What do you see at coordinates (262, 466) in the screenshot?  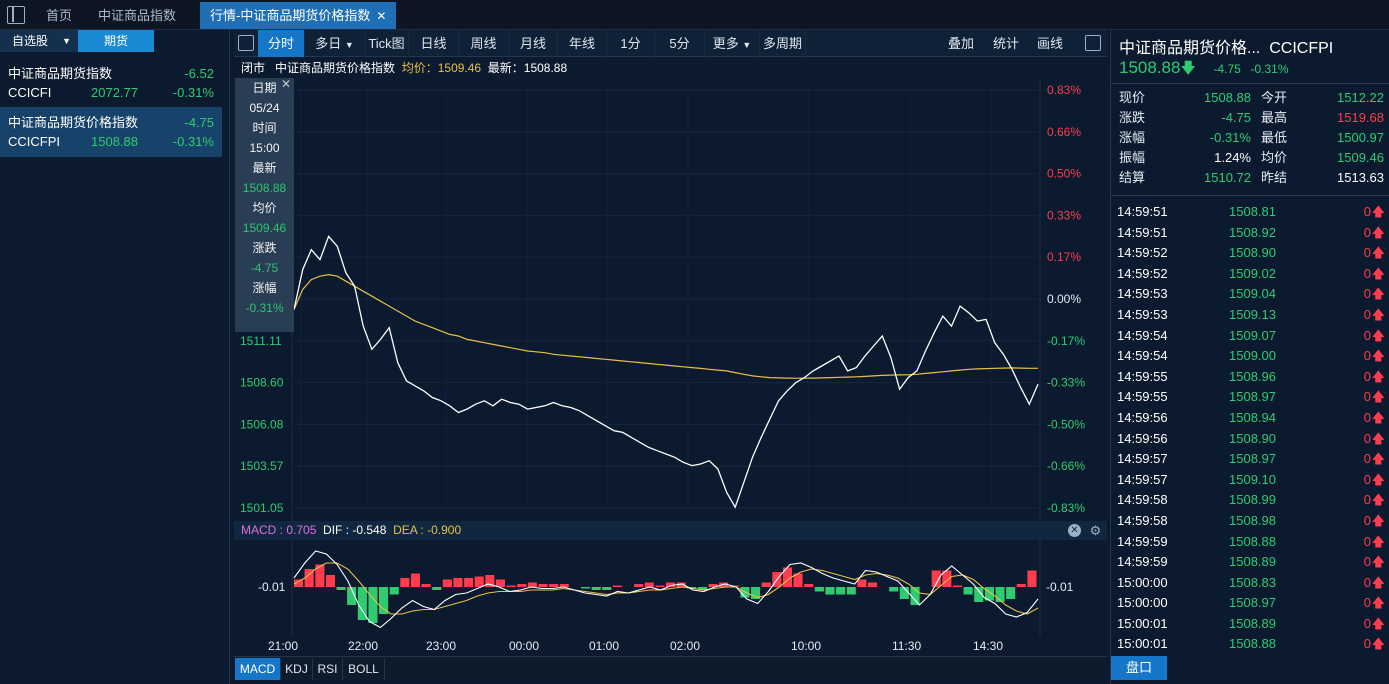 I see `price-tick-label: 1503.57` at bounding box center [262, 466].